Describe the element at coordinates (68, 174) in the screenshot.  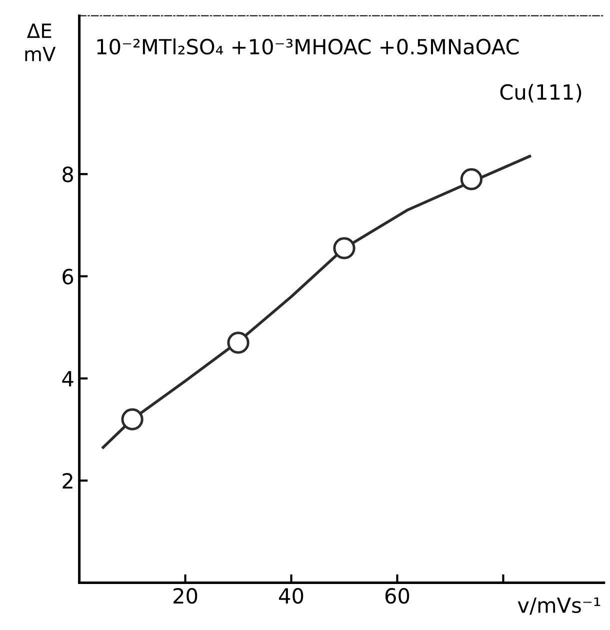
I see `y-tick-label: 8` at that location.